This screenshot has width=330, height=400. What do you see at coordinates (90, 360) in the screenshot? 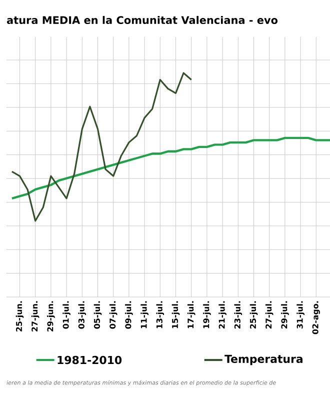
I see `legend-label: 1981-2010` at bounding box center [90, 360].